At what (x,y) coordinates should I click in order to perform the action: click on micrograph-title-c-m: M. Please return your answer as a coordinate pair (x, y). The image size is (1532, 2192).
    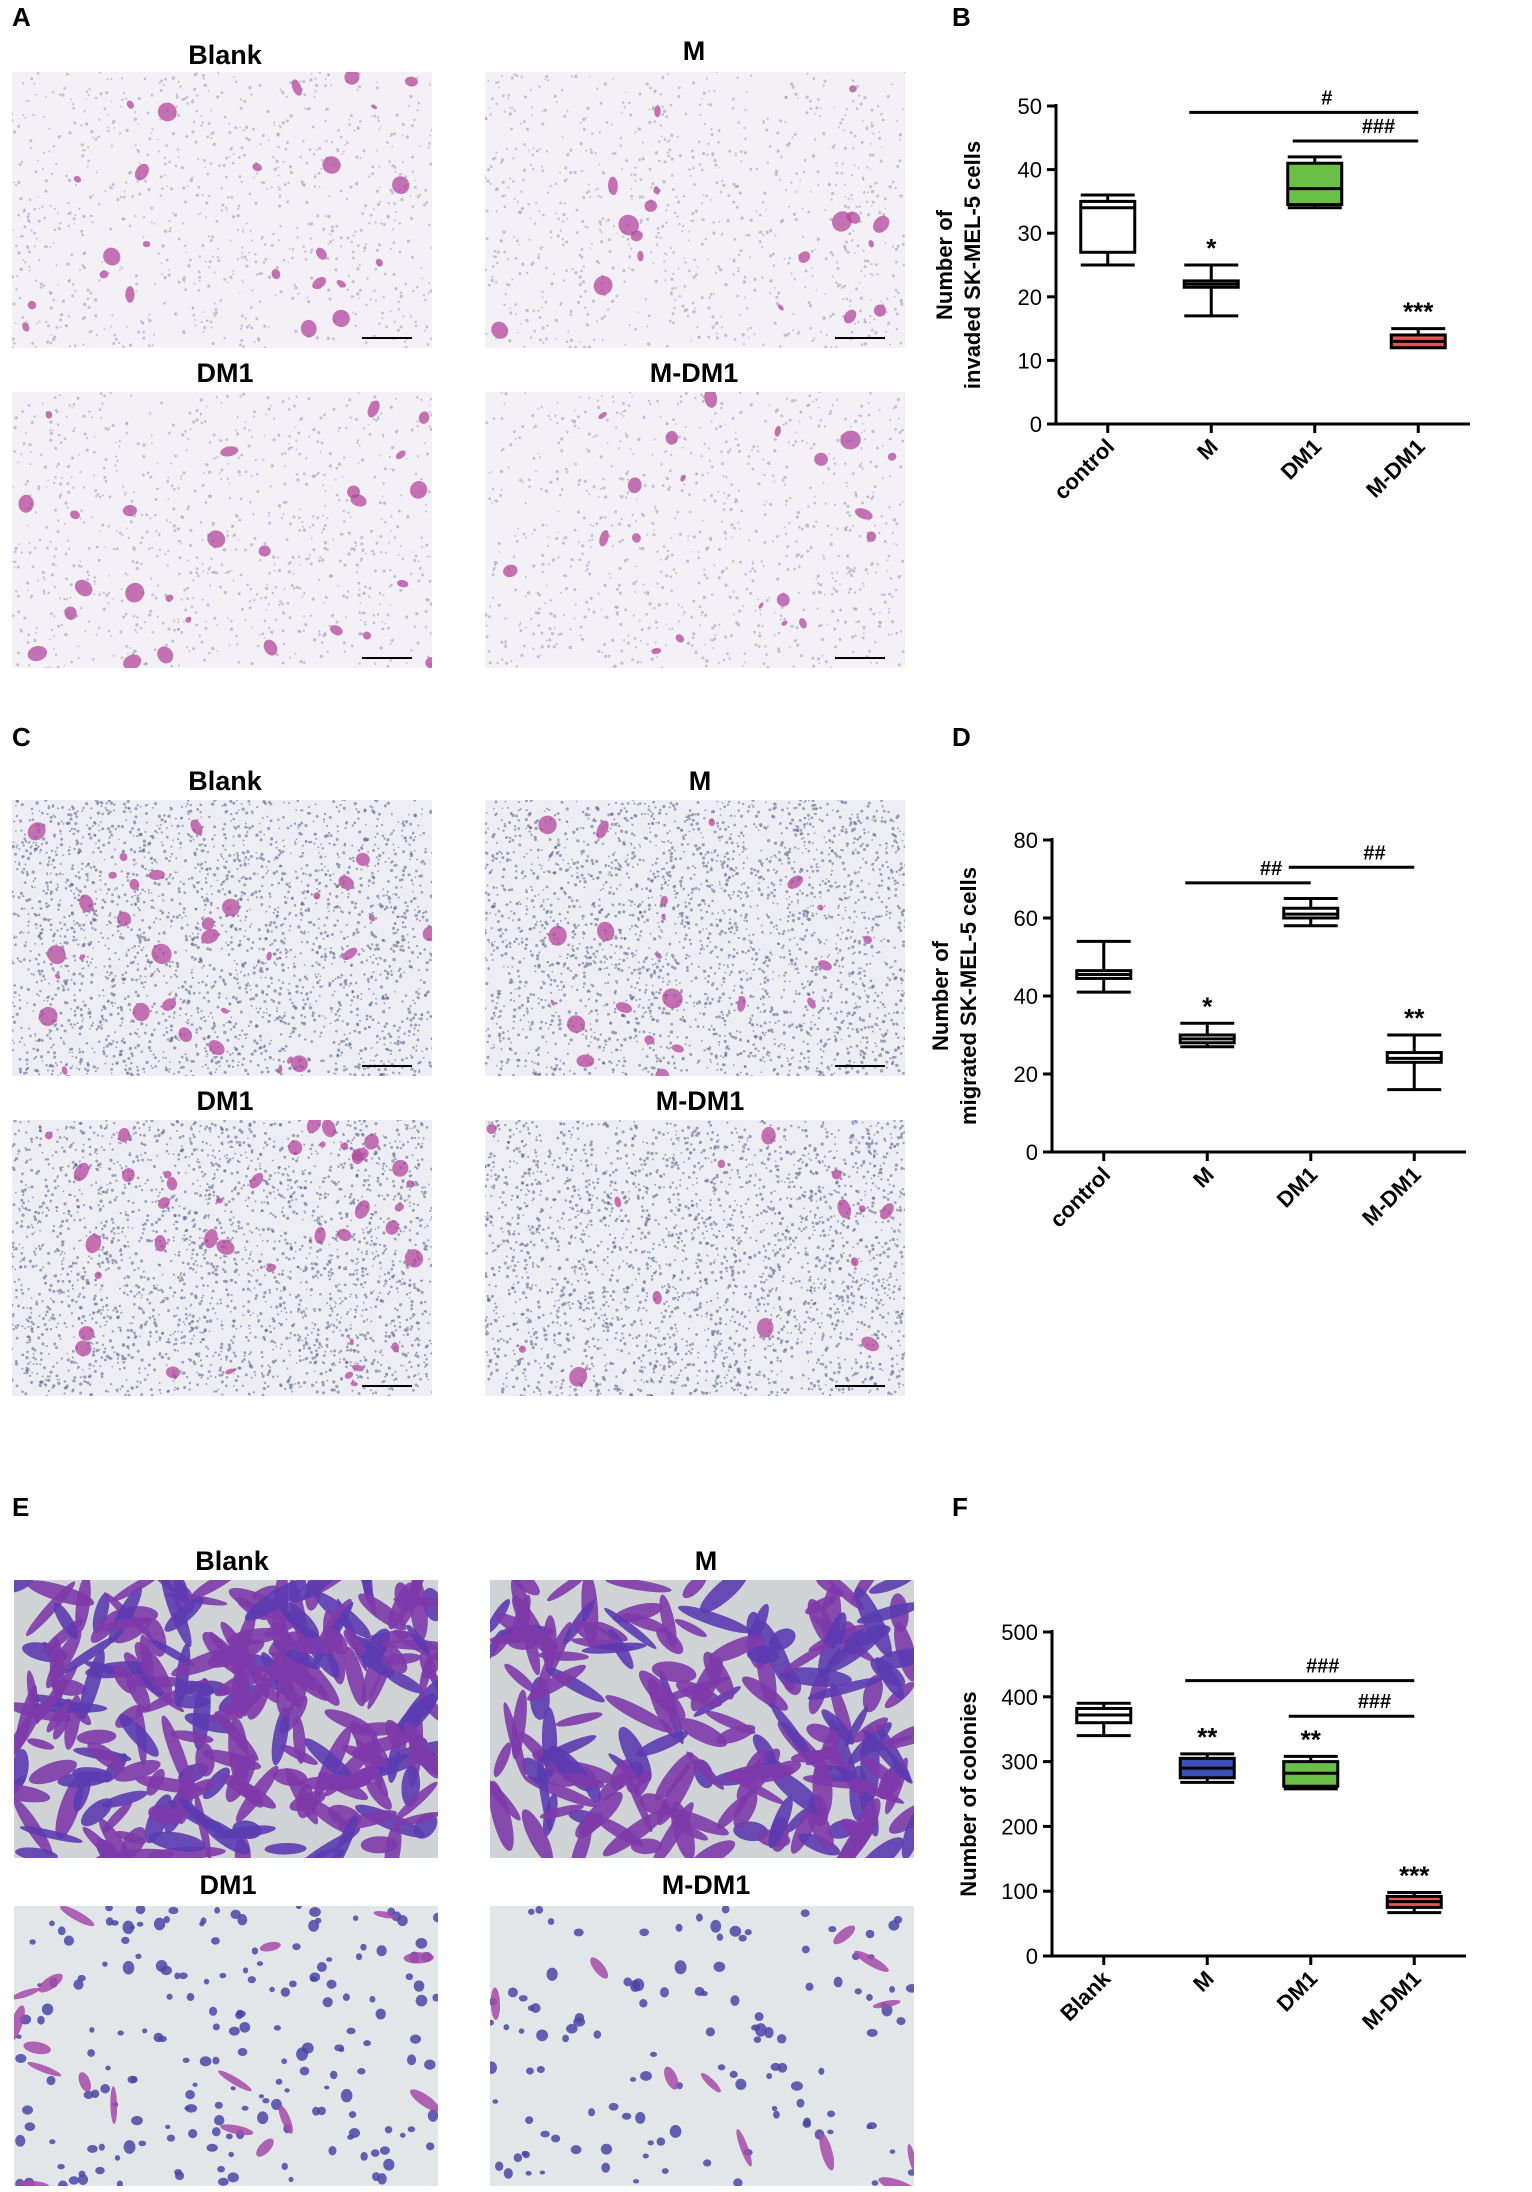
    Looking at the image, I should click on (700, 781).